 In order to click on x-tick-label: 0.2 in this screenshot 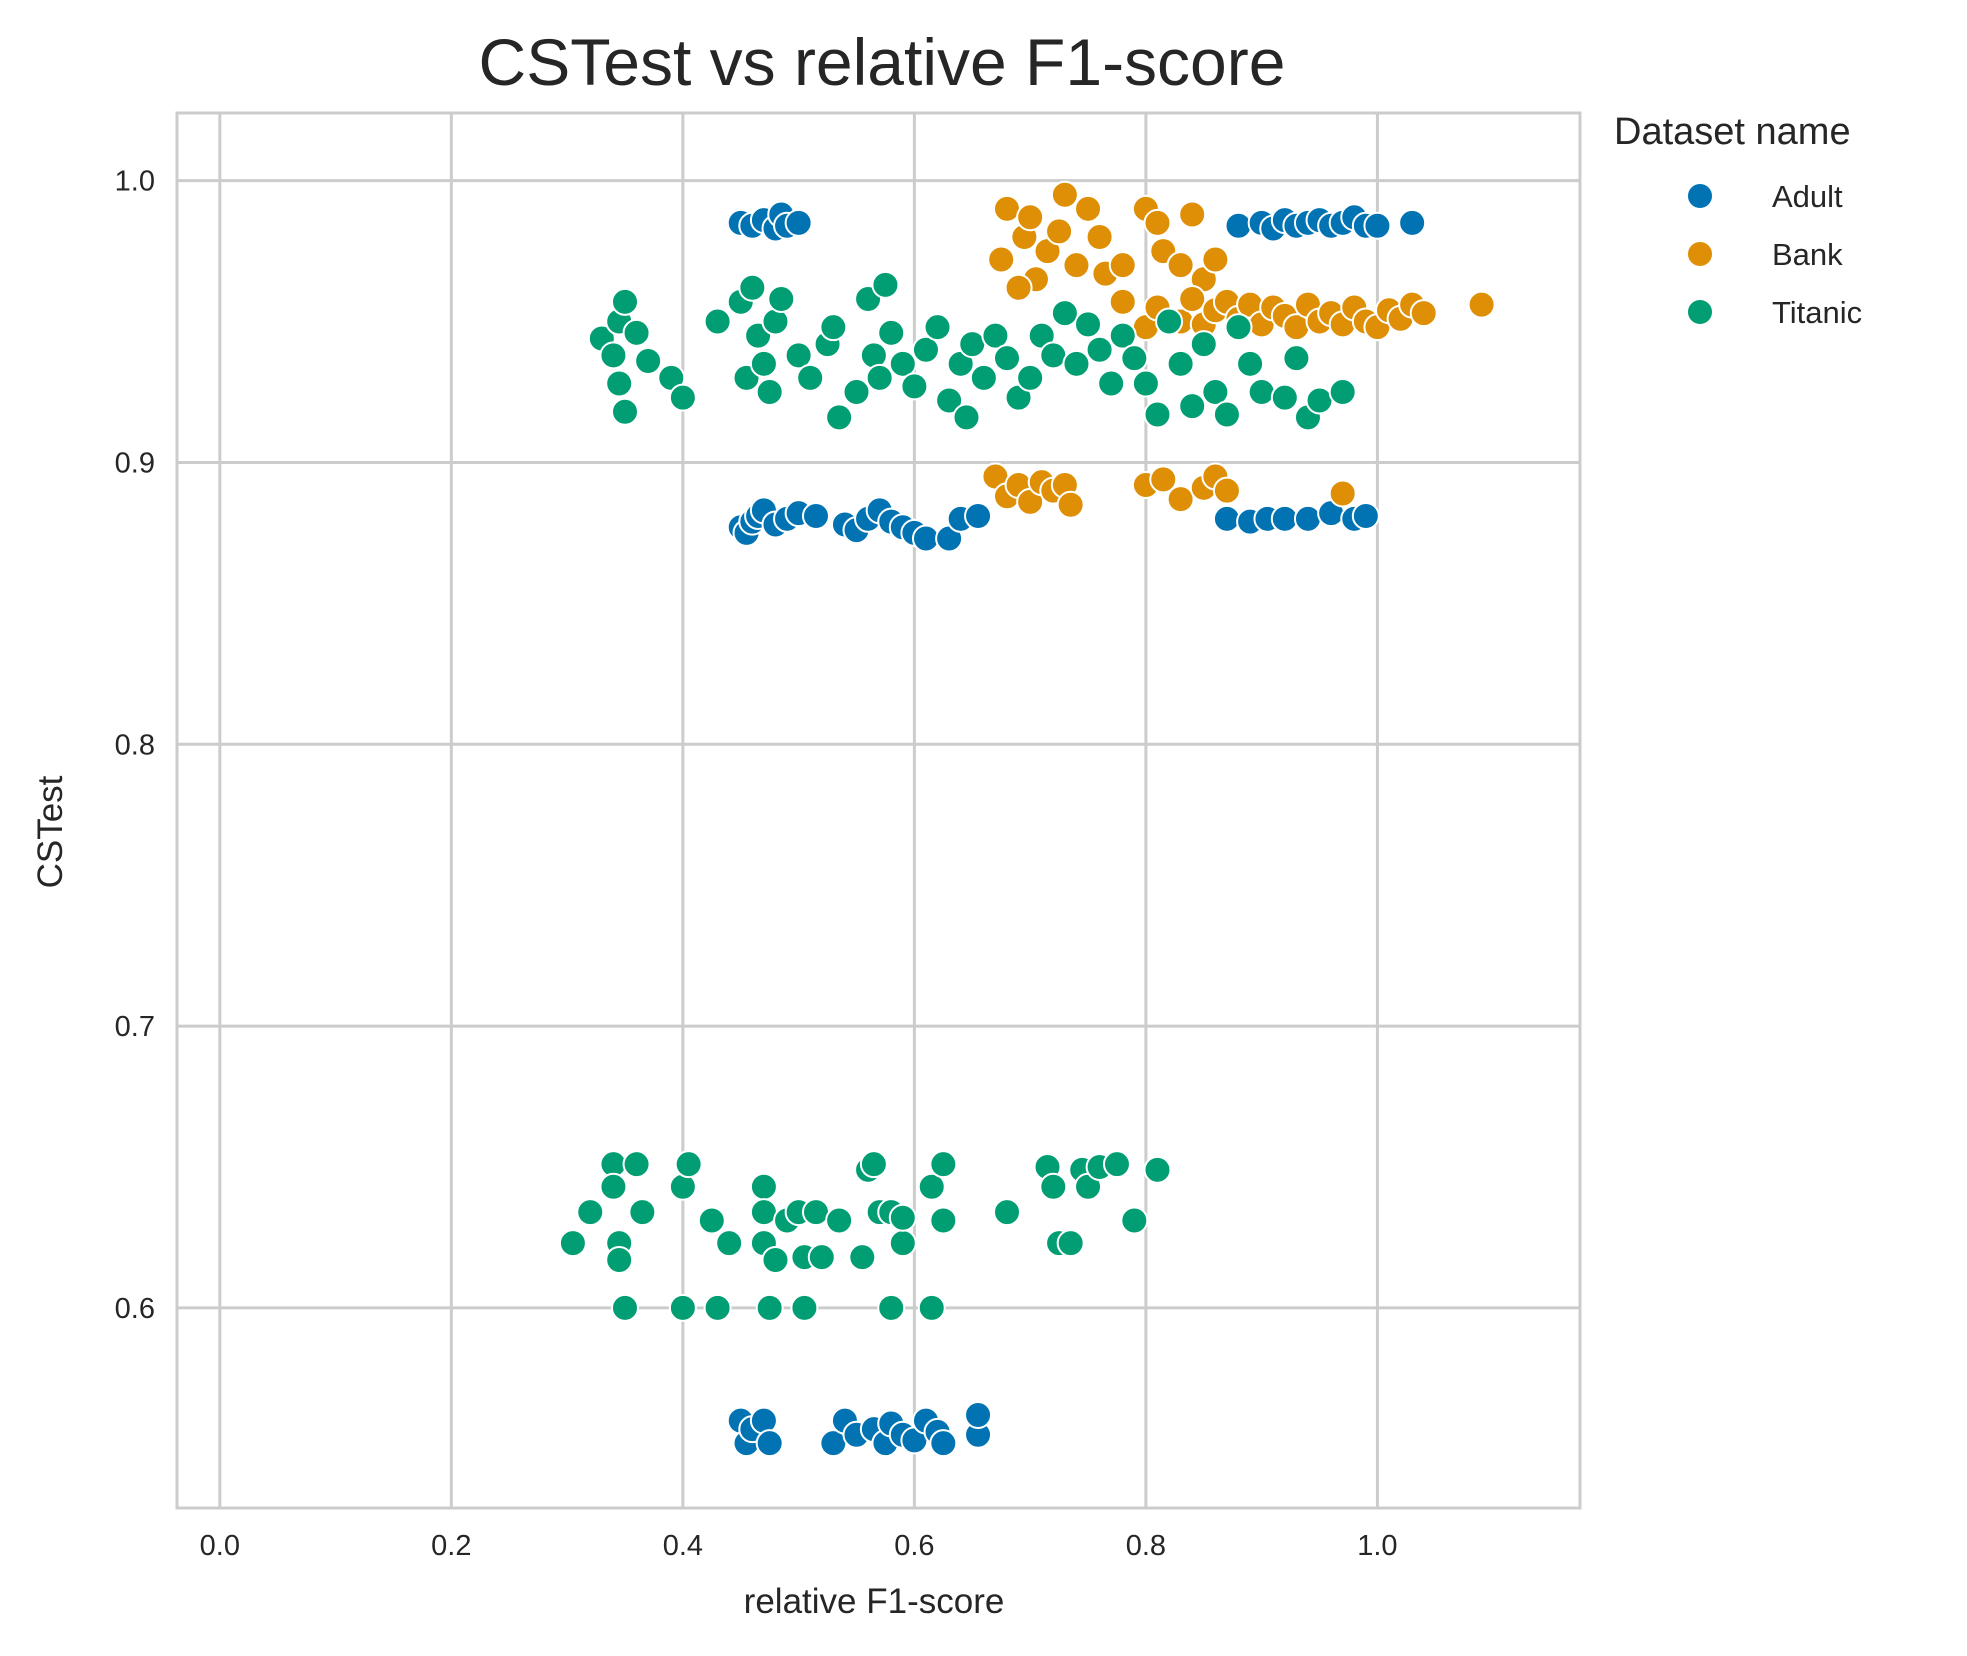, I will do `click(451, 1546)`.